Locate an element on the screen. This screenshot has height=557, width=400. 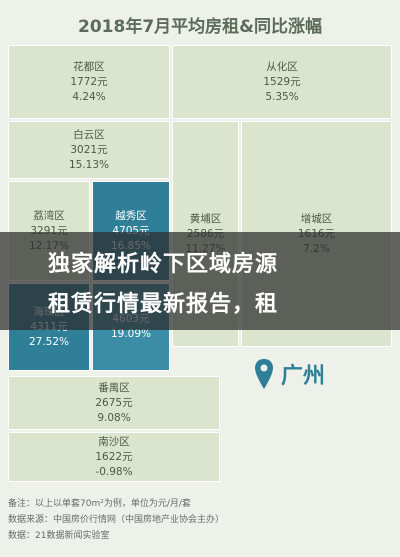
title: 2018年7月平均房租&同比涨幅 is located at coordinates (200, 27).